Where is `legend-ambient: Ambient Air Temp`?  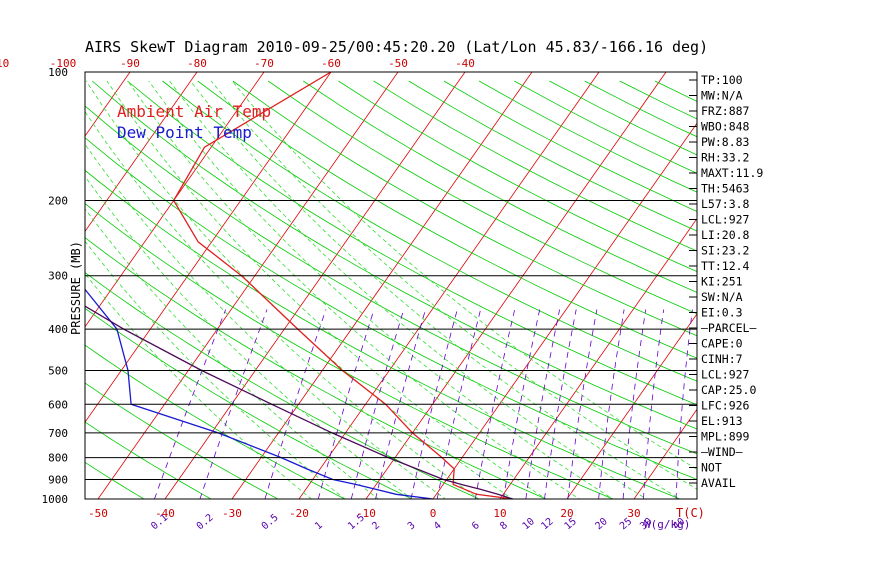
legend-ambient: Ambient Air Temp is located at coordinates (194, 111).